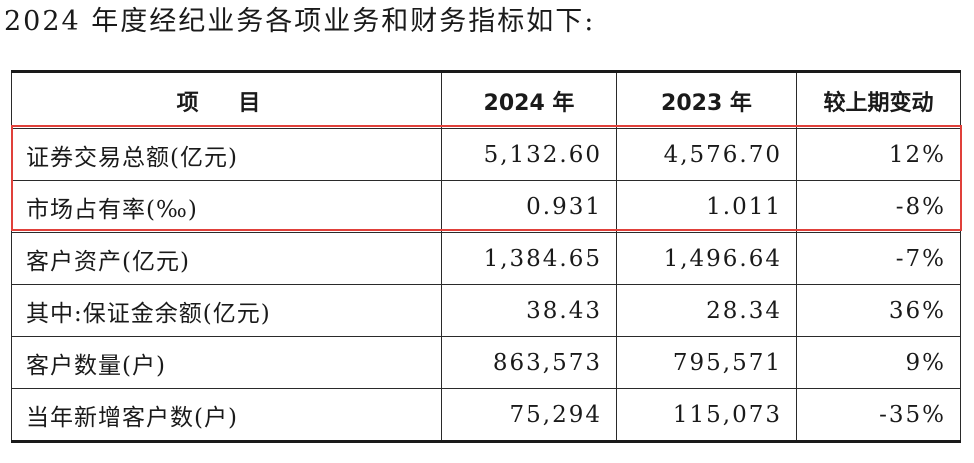 The height and width of the screenshot is (463, 974). I want to click on value-2023: 1.011, so click(706, 206).